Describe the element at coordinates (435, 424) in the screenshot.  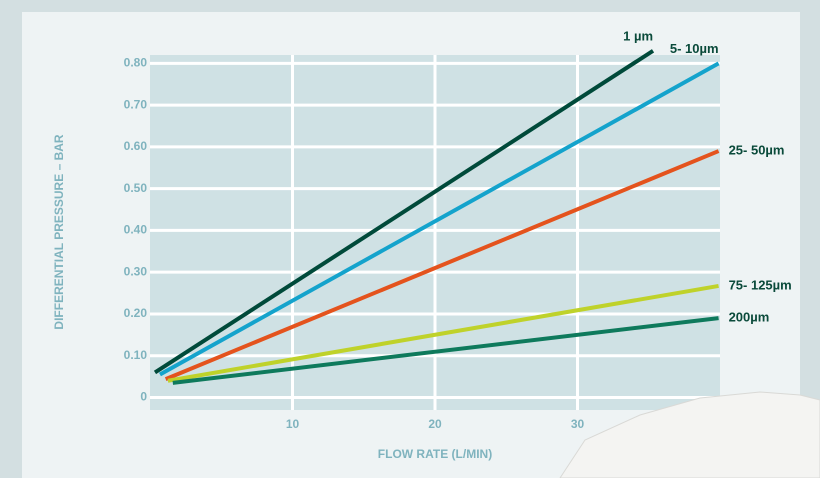
I see `x-tick-label: 20` at that location.